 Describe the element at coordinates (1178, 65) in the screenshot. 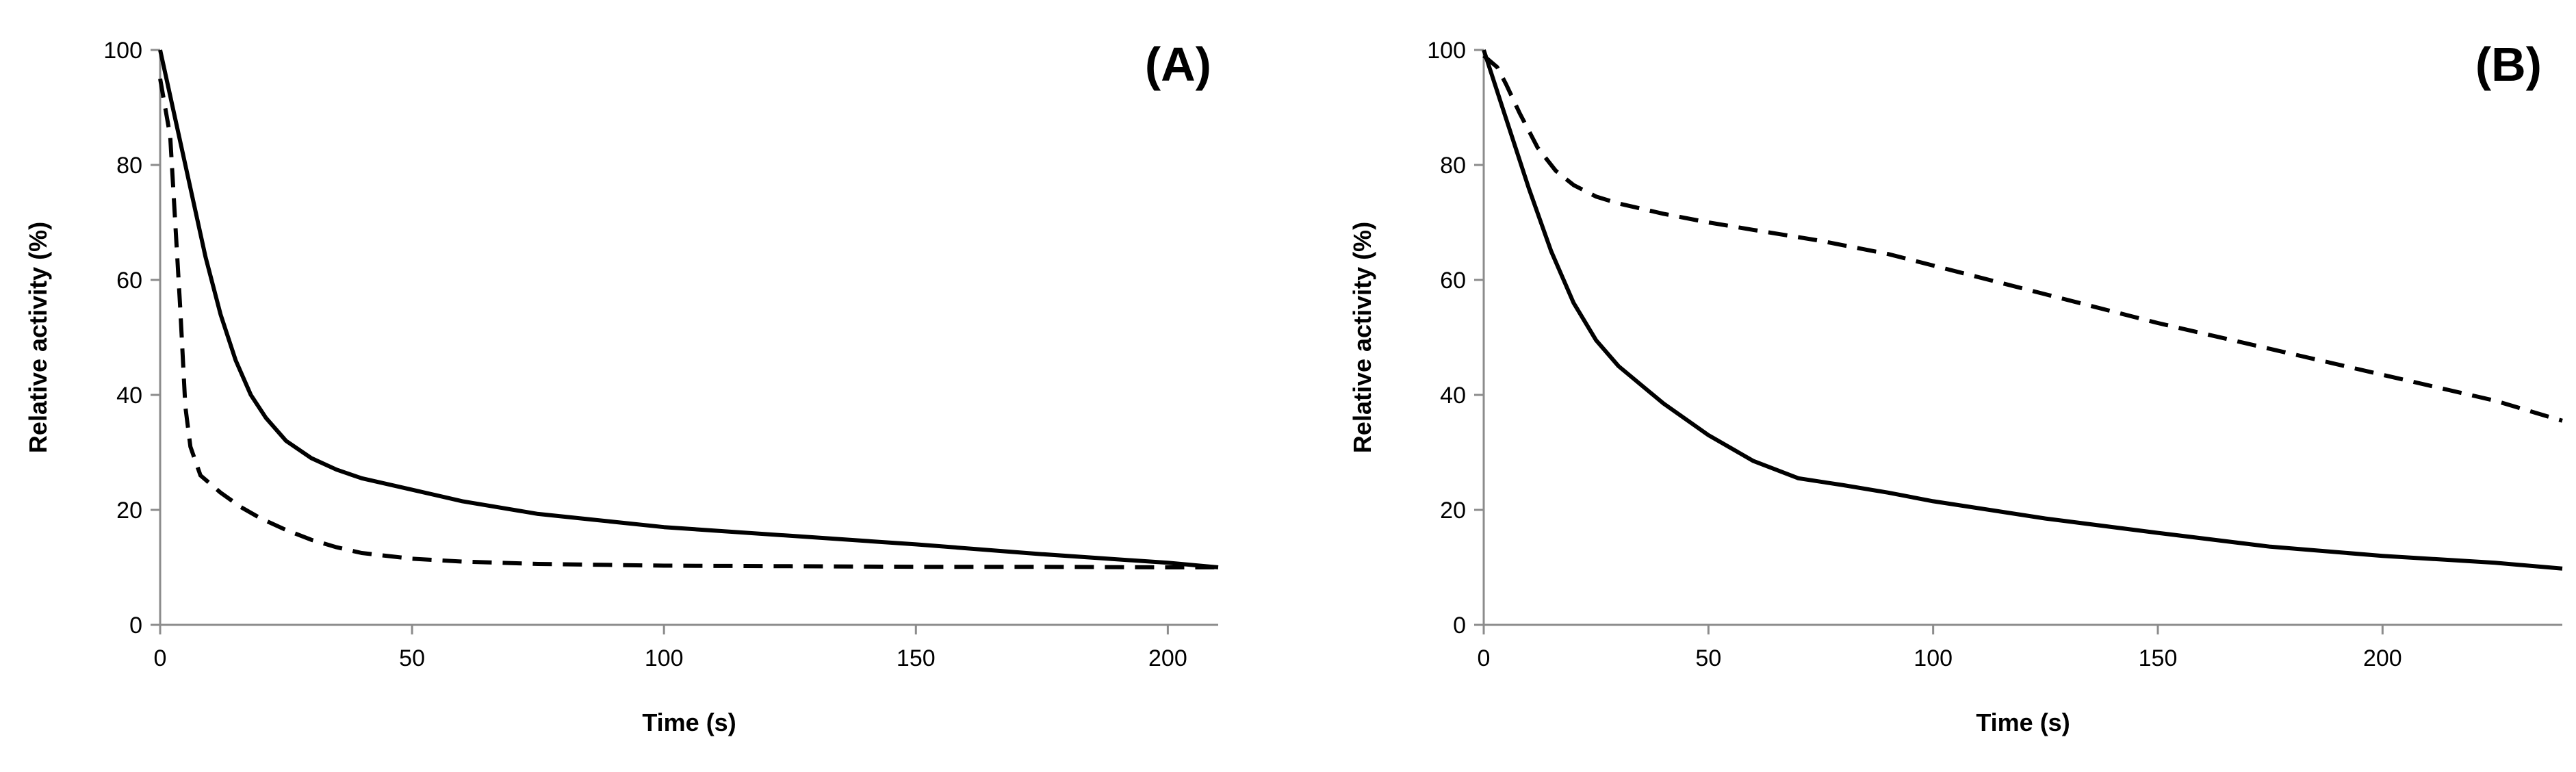

I see `panel-label: (A)` at that location.